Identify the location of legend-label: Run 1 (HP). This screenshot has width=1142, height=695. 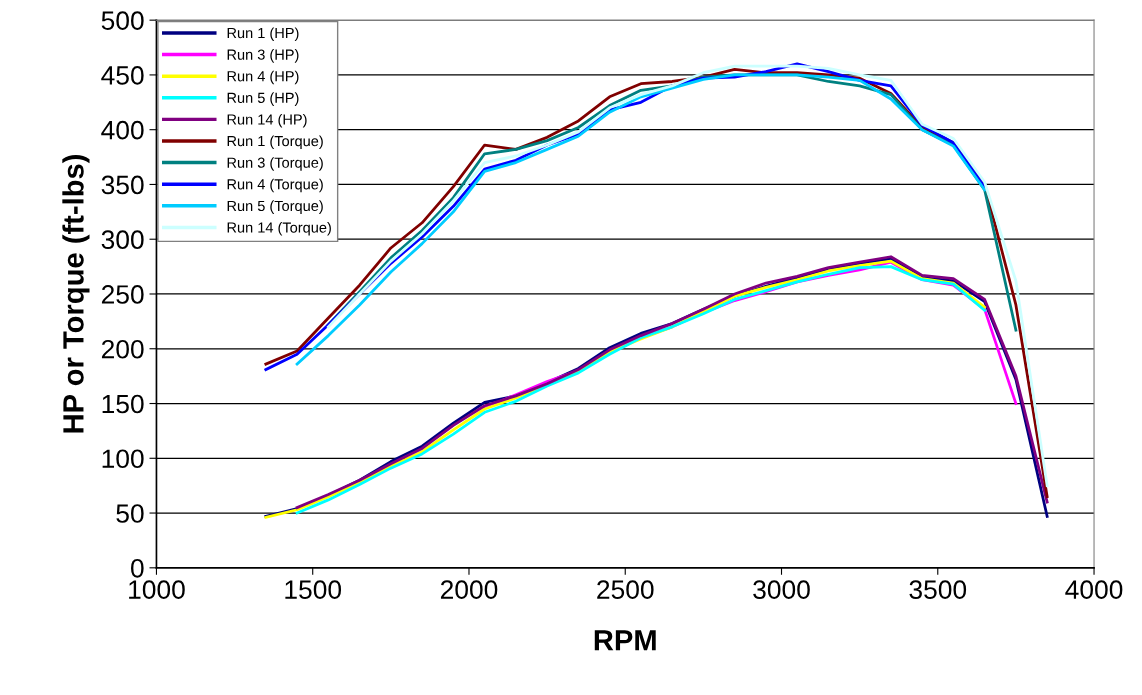
(263, 34).